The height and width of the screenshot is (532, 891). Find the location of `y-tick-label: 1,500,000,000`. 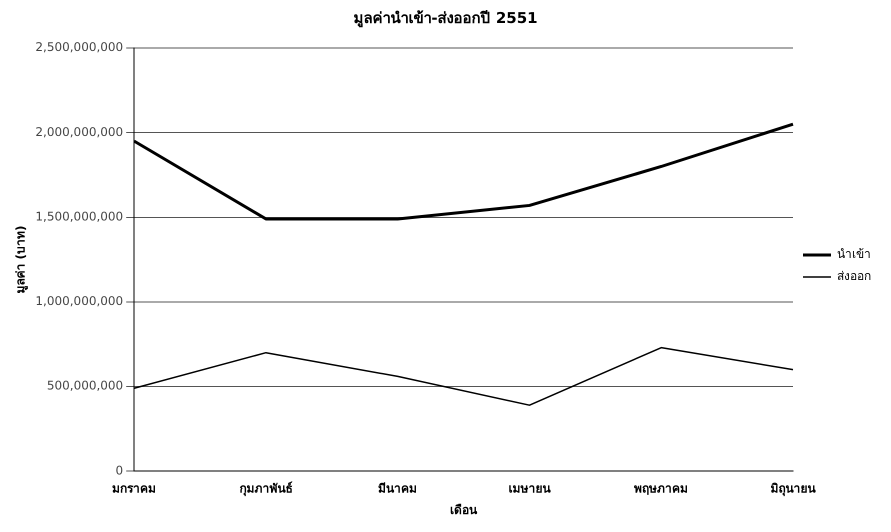

y-tick-label: 1,500,000,000 is located at coordinates (79, 216).